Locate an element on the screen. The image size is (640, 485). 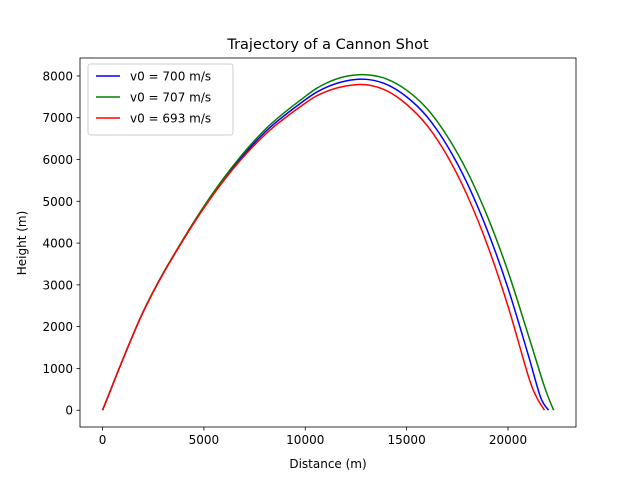
legend-label-2: v0 = 707 m/s is located at coordinates (170, 98).